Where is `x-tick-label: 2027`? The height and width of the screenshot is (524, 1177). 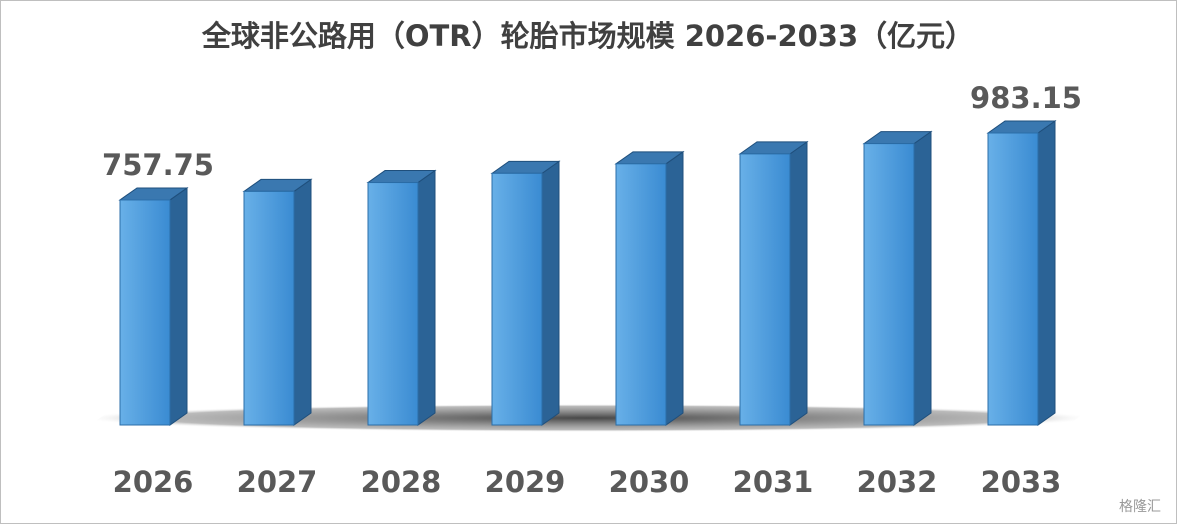
x-tick-label: 2027 is located at coordinates (277, 482).